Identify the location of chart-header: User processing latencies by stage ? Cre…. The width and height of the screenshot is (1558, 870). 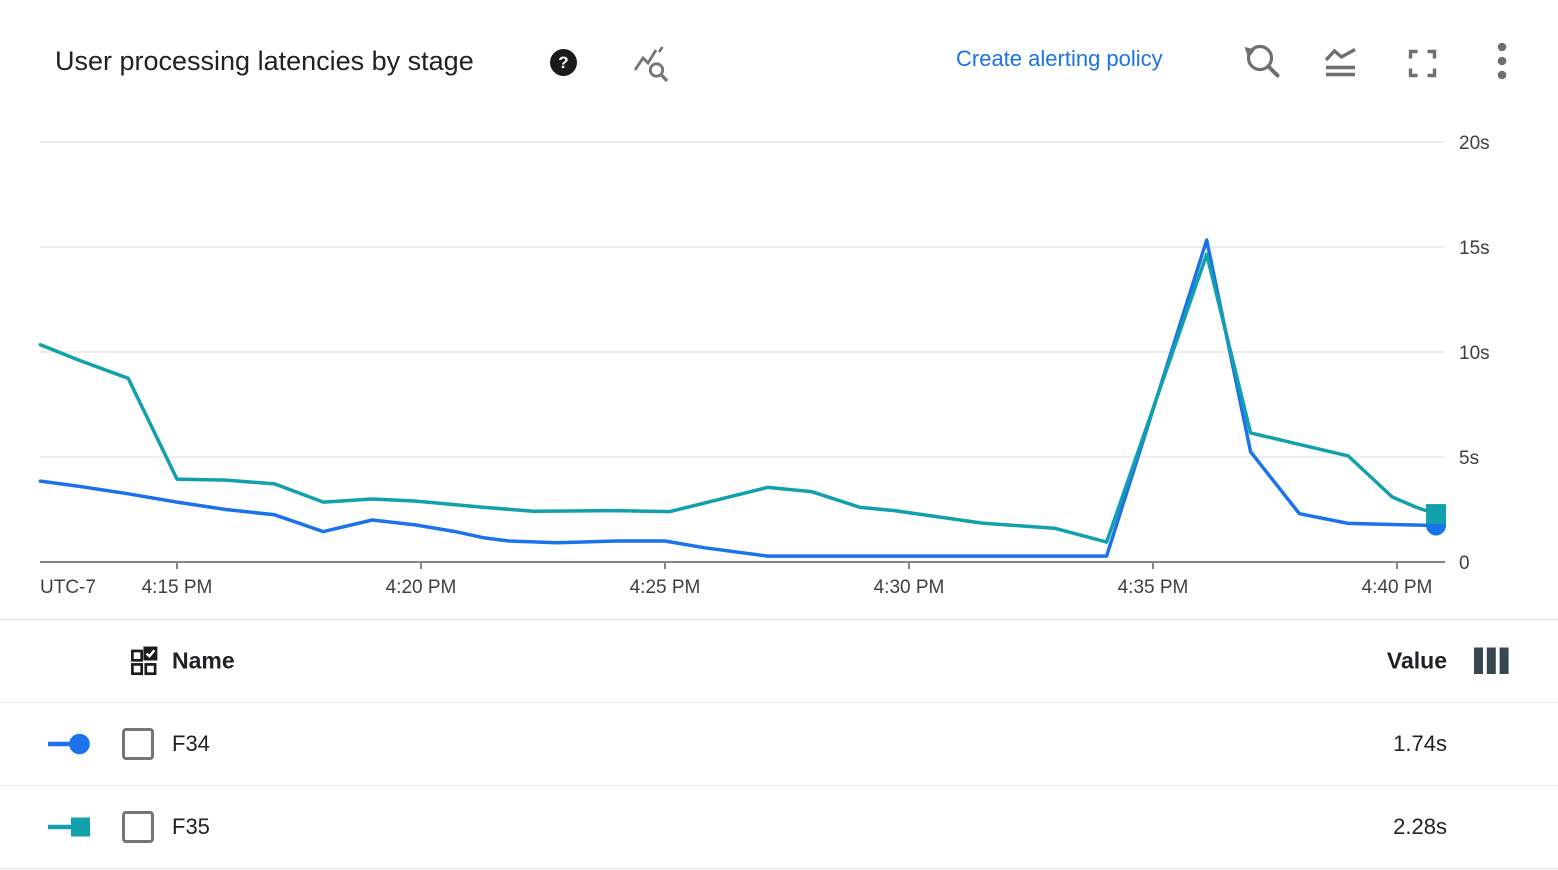
(779, 50).